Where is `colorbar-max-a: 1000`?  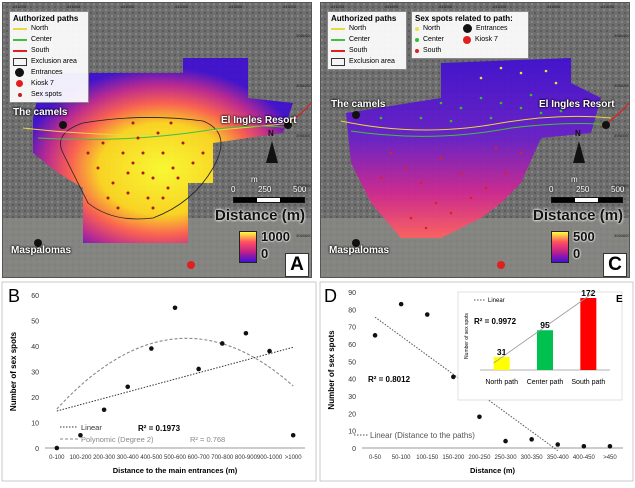 colorbar-max-a: 1000 is located at coordinates (275, 236).